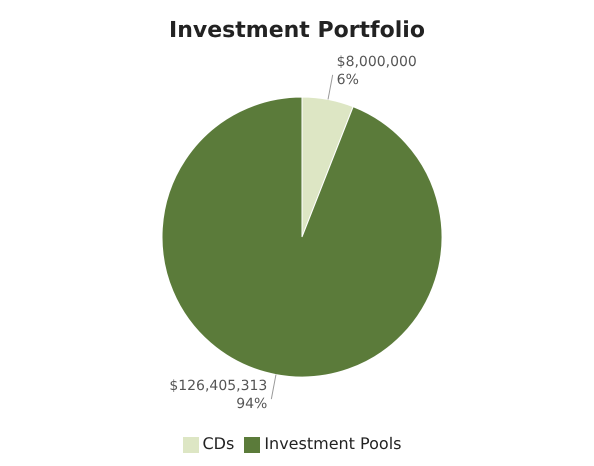  Describe the element at coordinates (297, 31) in the screenshot. I see `chart-title: Investment Portfolio` at that location.